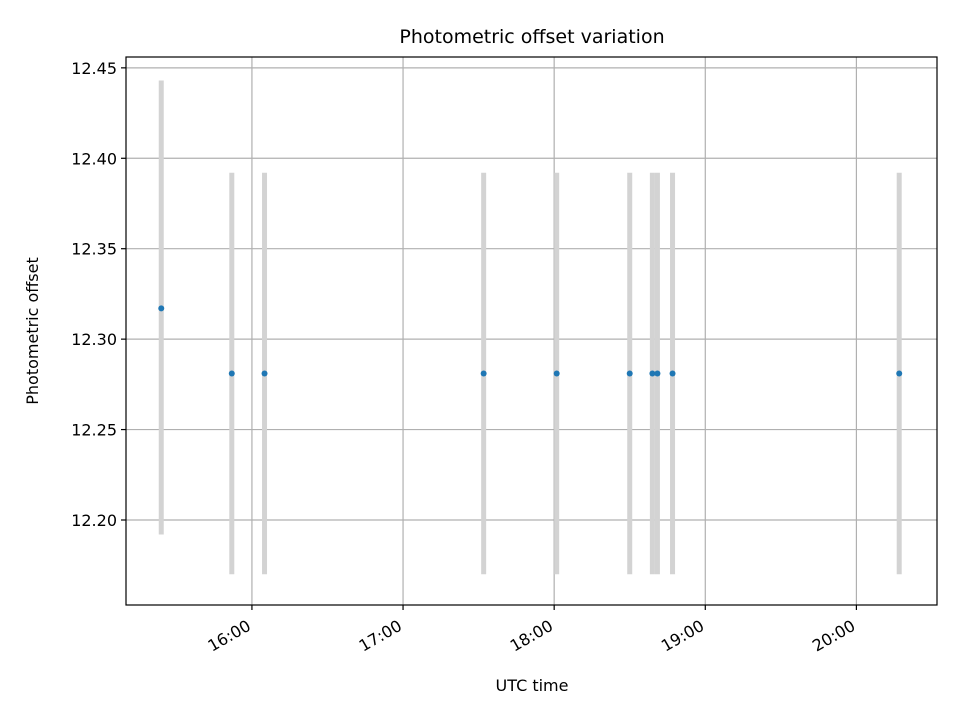 Image resolution: width=960 pixels, height=720 pixels. Describe the element at coordinates (532, 685) in the screenshot. I see `x-axis-label: UTC time` at that location.